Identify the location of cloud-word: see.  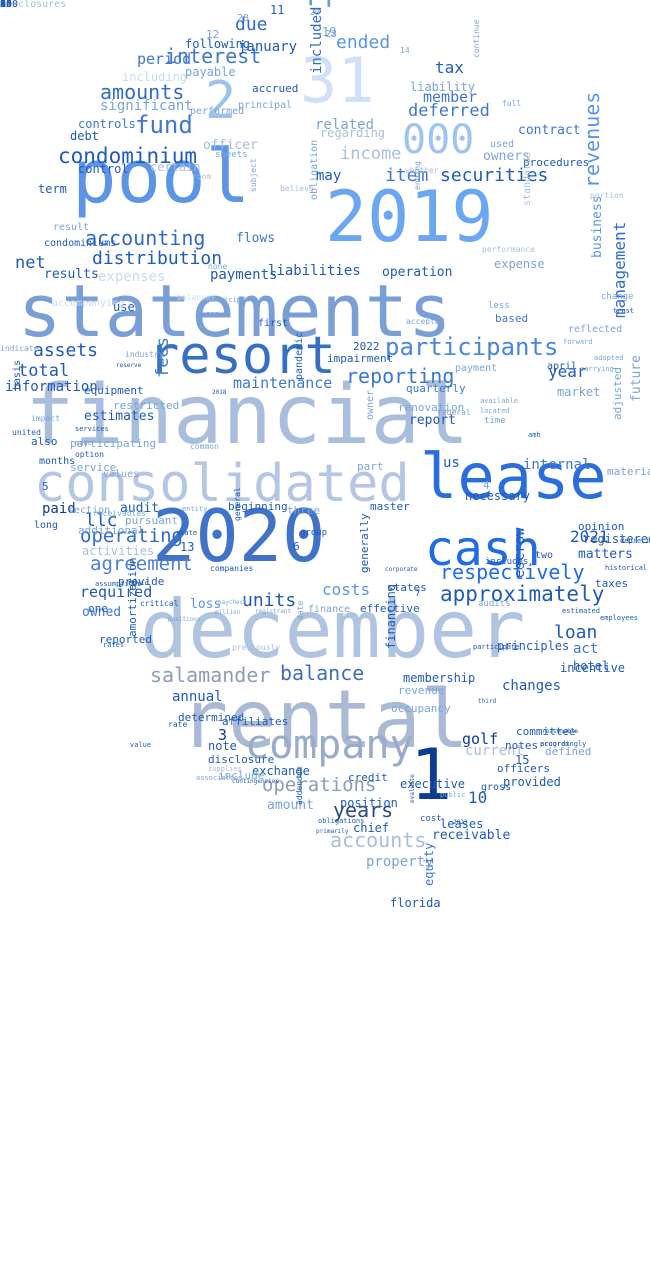
(212, 314).